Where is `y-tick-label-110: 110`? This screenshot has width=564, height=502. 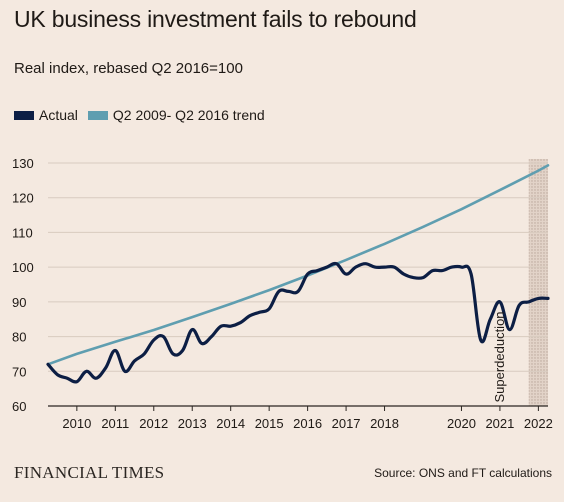
y-tick-label-110: 110 is located at coordinates (22, 232).